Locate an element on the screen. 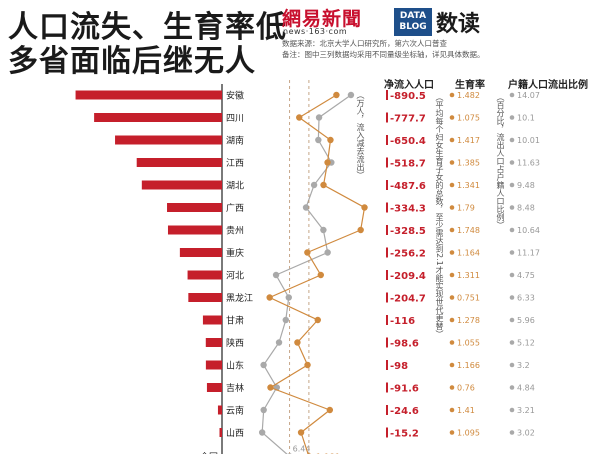 Image resolution: width=595 pixels, height=454 pixels. net-inflow-value: -116 is located at coordinates (402, 321).